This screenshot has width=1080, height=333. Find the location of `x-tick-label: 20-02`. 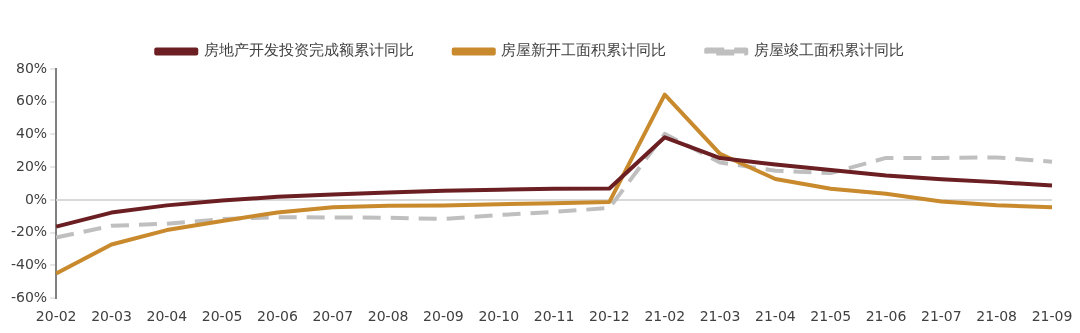

x-tick-label: 20-02 is located at coordinates (56, 316).